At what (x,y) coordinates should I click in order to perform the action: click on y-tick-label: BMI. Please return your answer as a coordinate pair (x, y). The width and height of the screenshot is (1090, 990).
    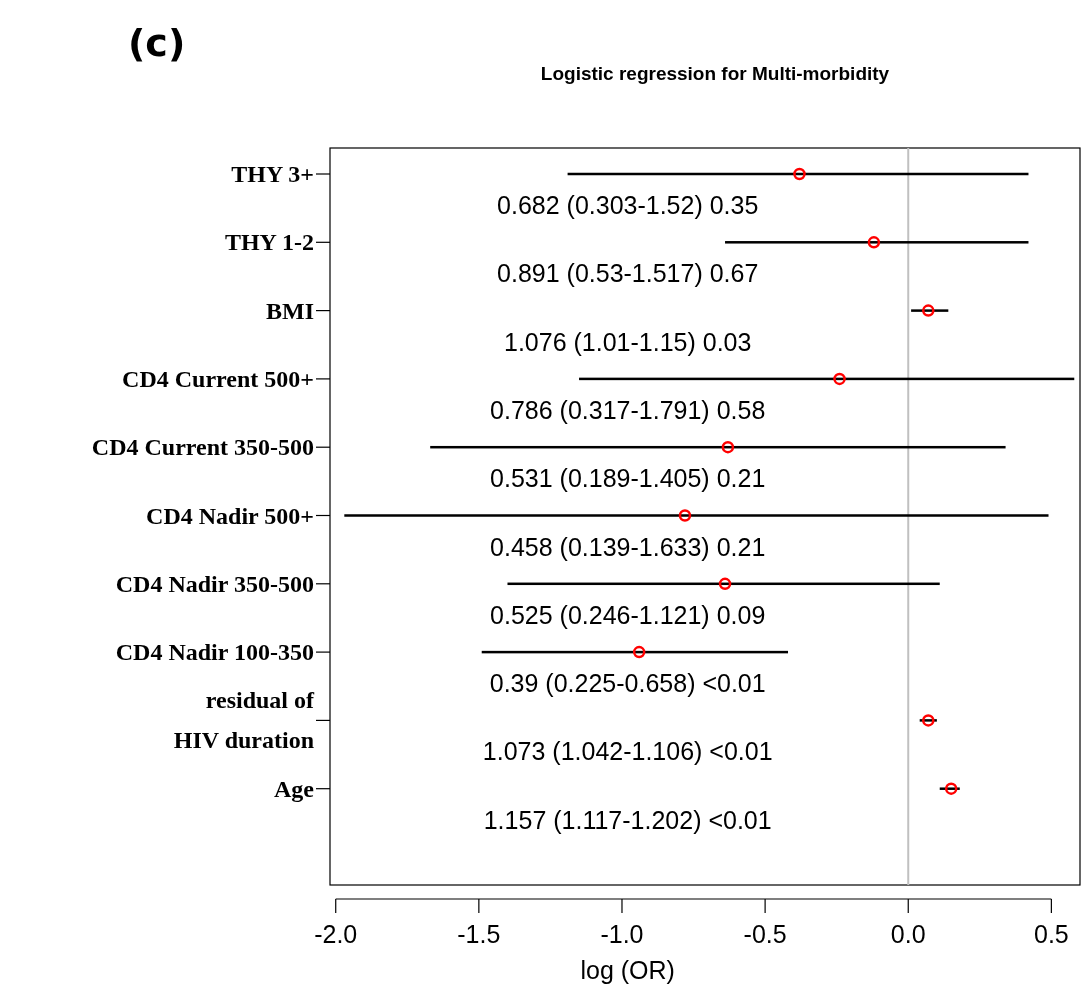
    Looking at the image, I should click on (290, 310).